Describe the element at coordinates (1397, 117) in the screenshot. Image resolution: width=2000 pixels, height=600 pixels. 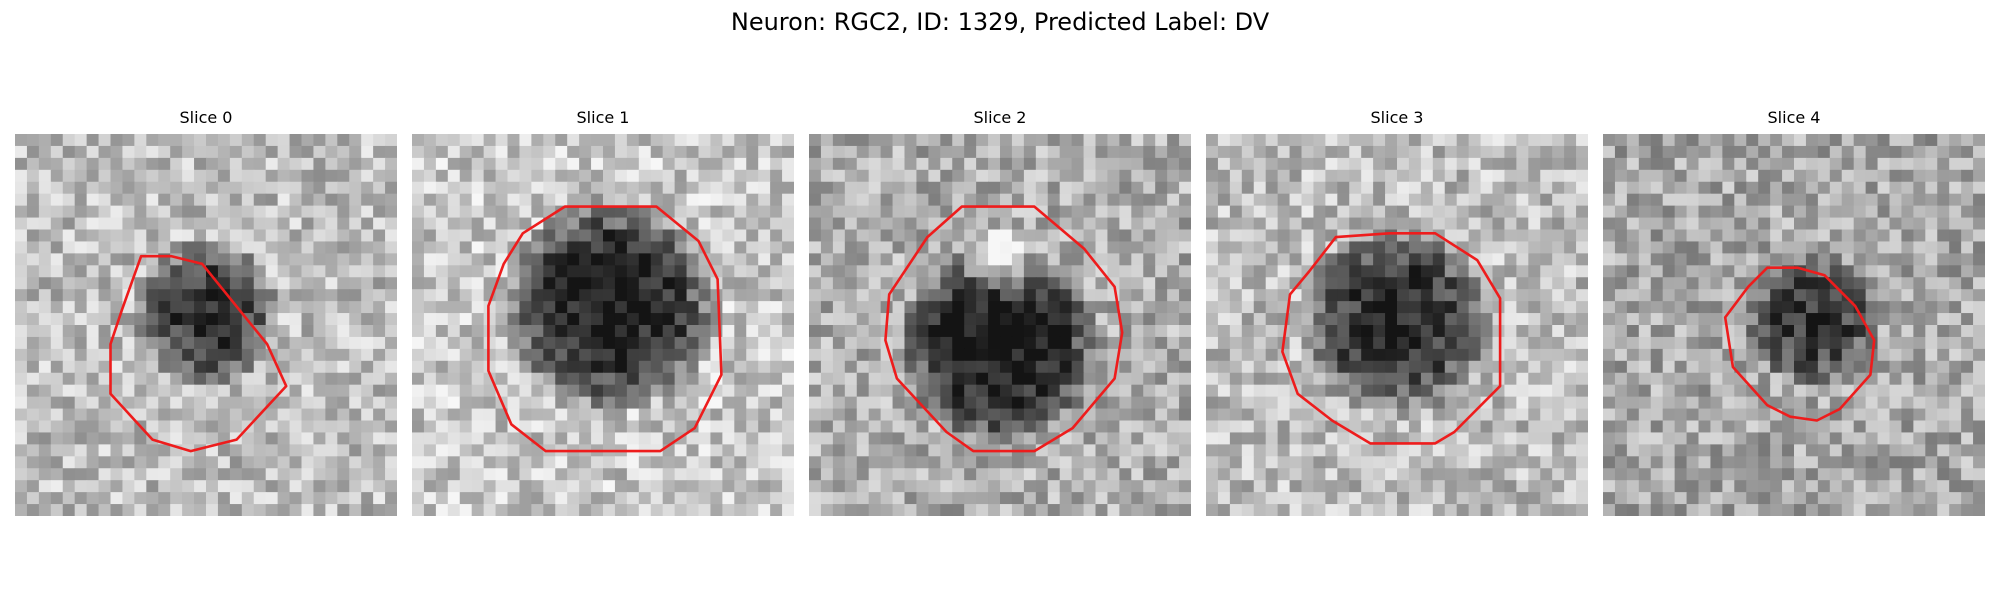
I see `slice-title: Slice 3` at that location.